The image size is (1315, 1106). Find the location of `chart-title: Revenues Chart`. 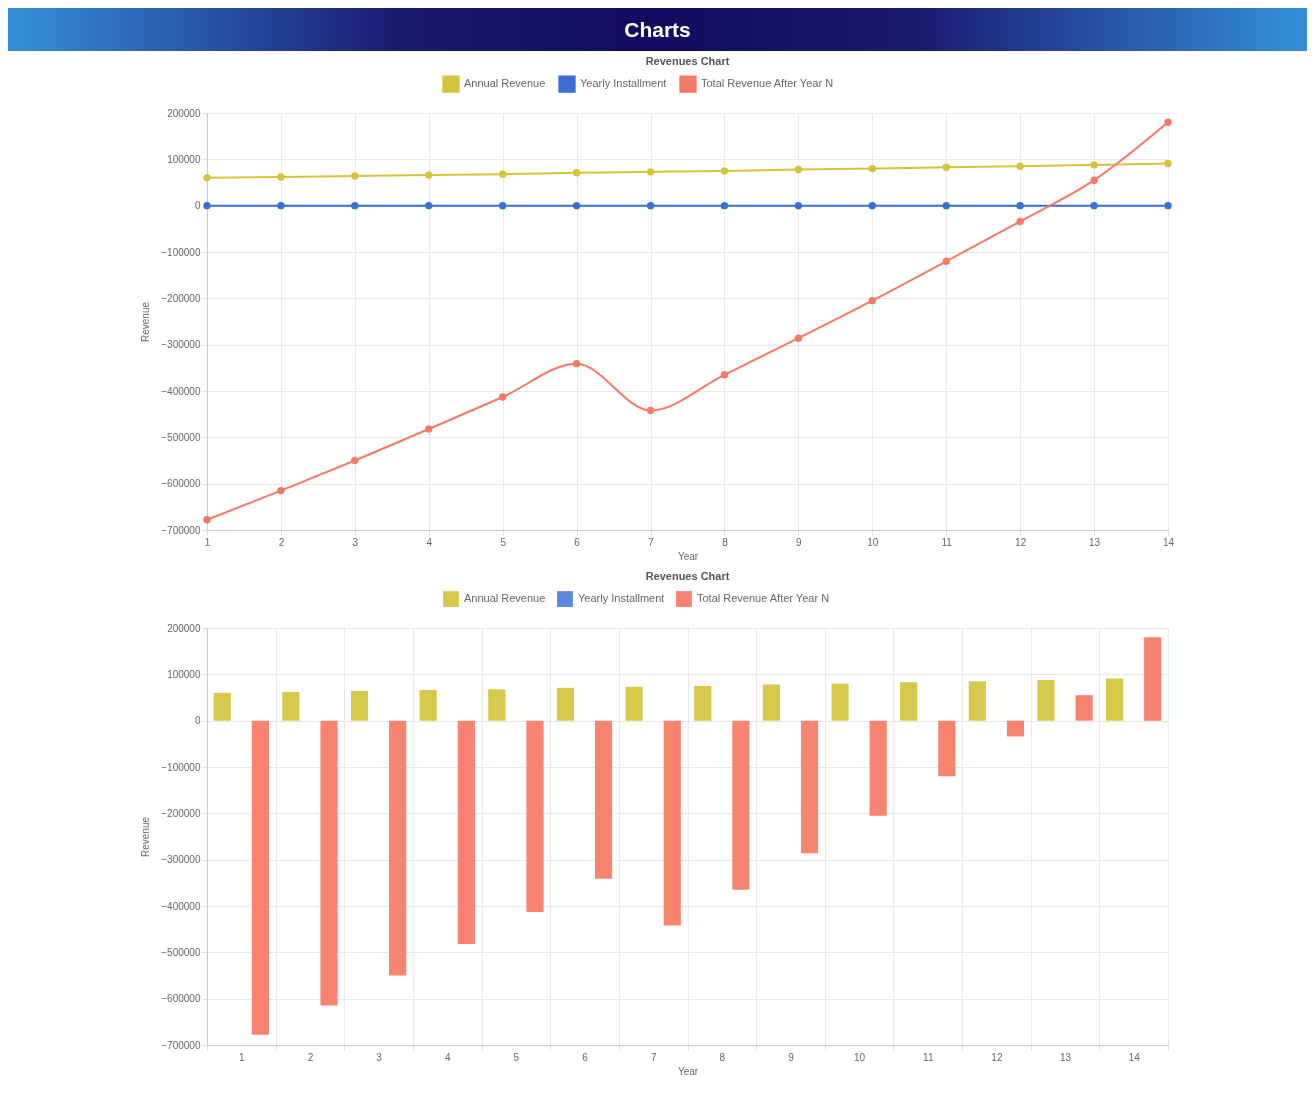

chart-title: Revenues Chart is located at coordinates (687, 576).